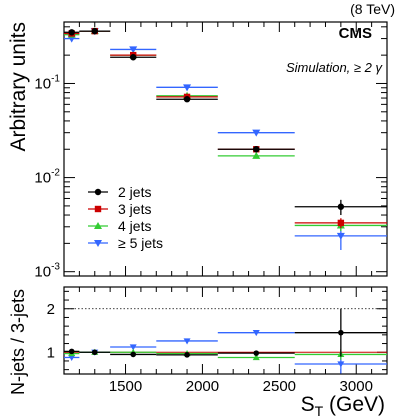 The image size is (407, 419). I want to click on legend-label: 4 jets, so click(134, 226).